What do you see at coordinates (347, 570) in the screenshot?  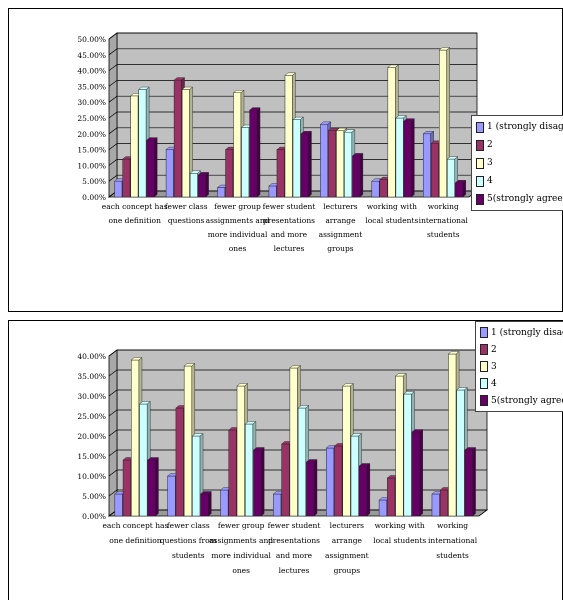 I see `category-label: groups` at bounding box center [347, 570].